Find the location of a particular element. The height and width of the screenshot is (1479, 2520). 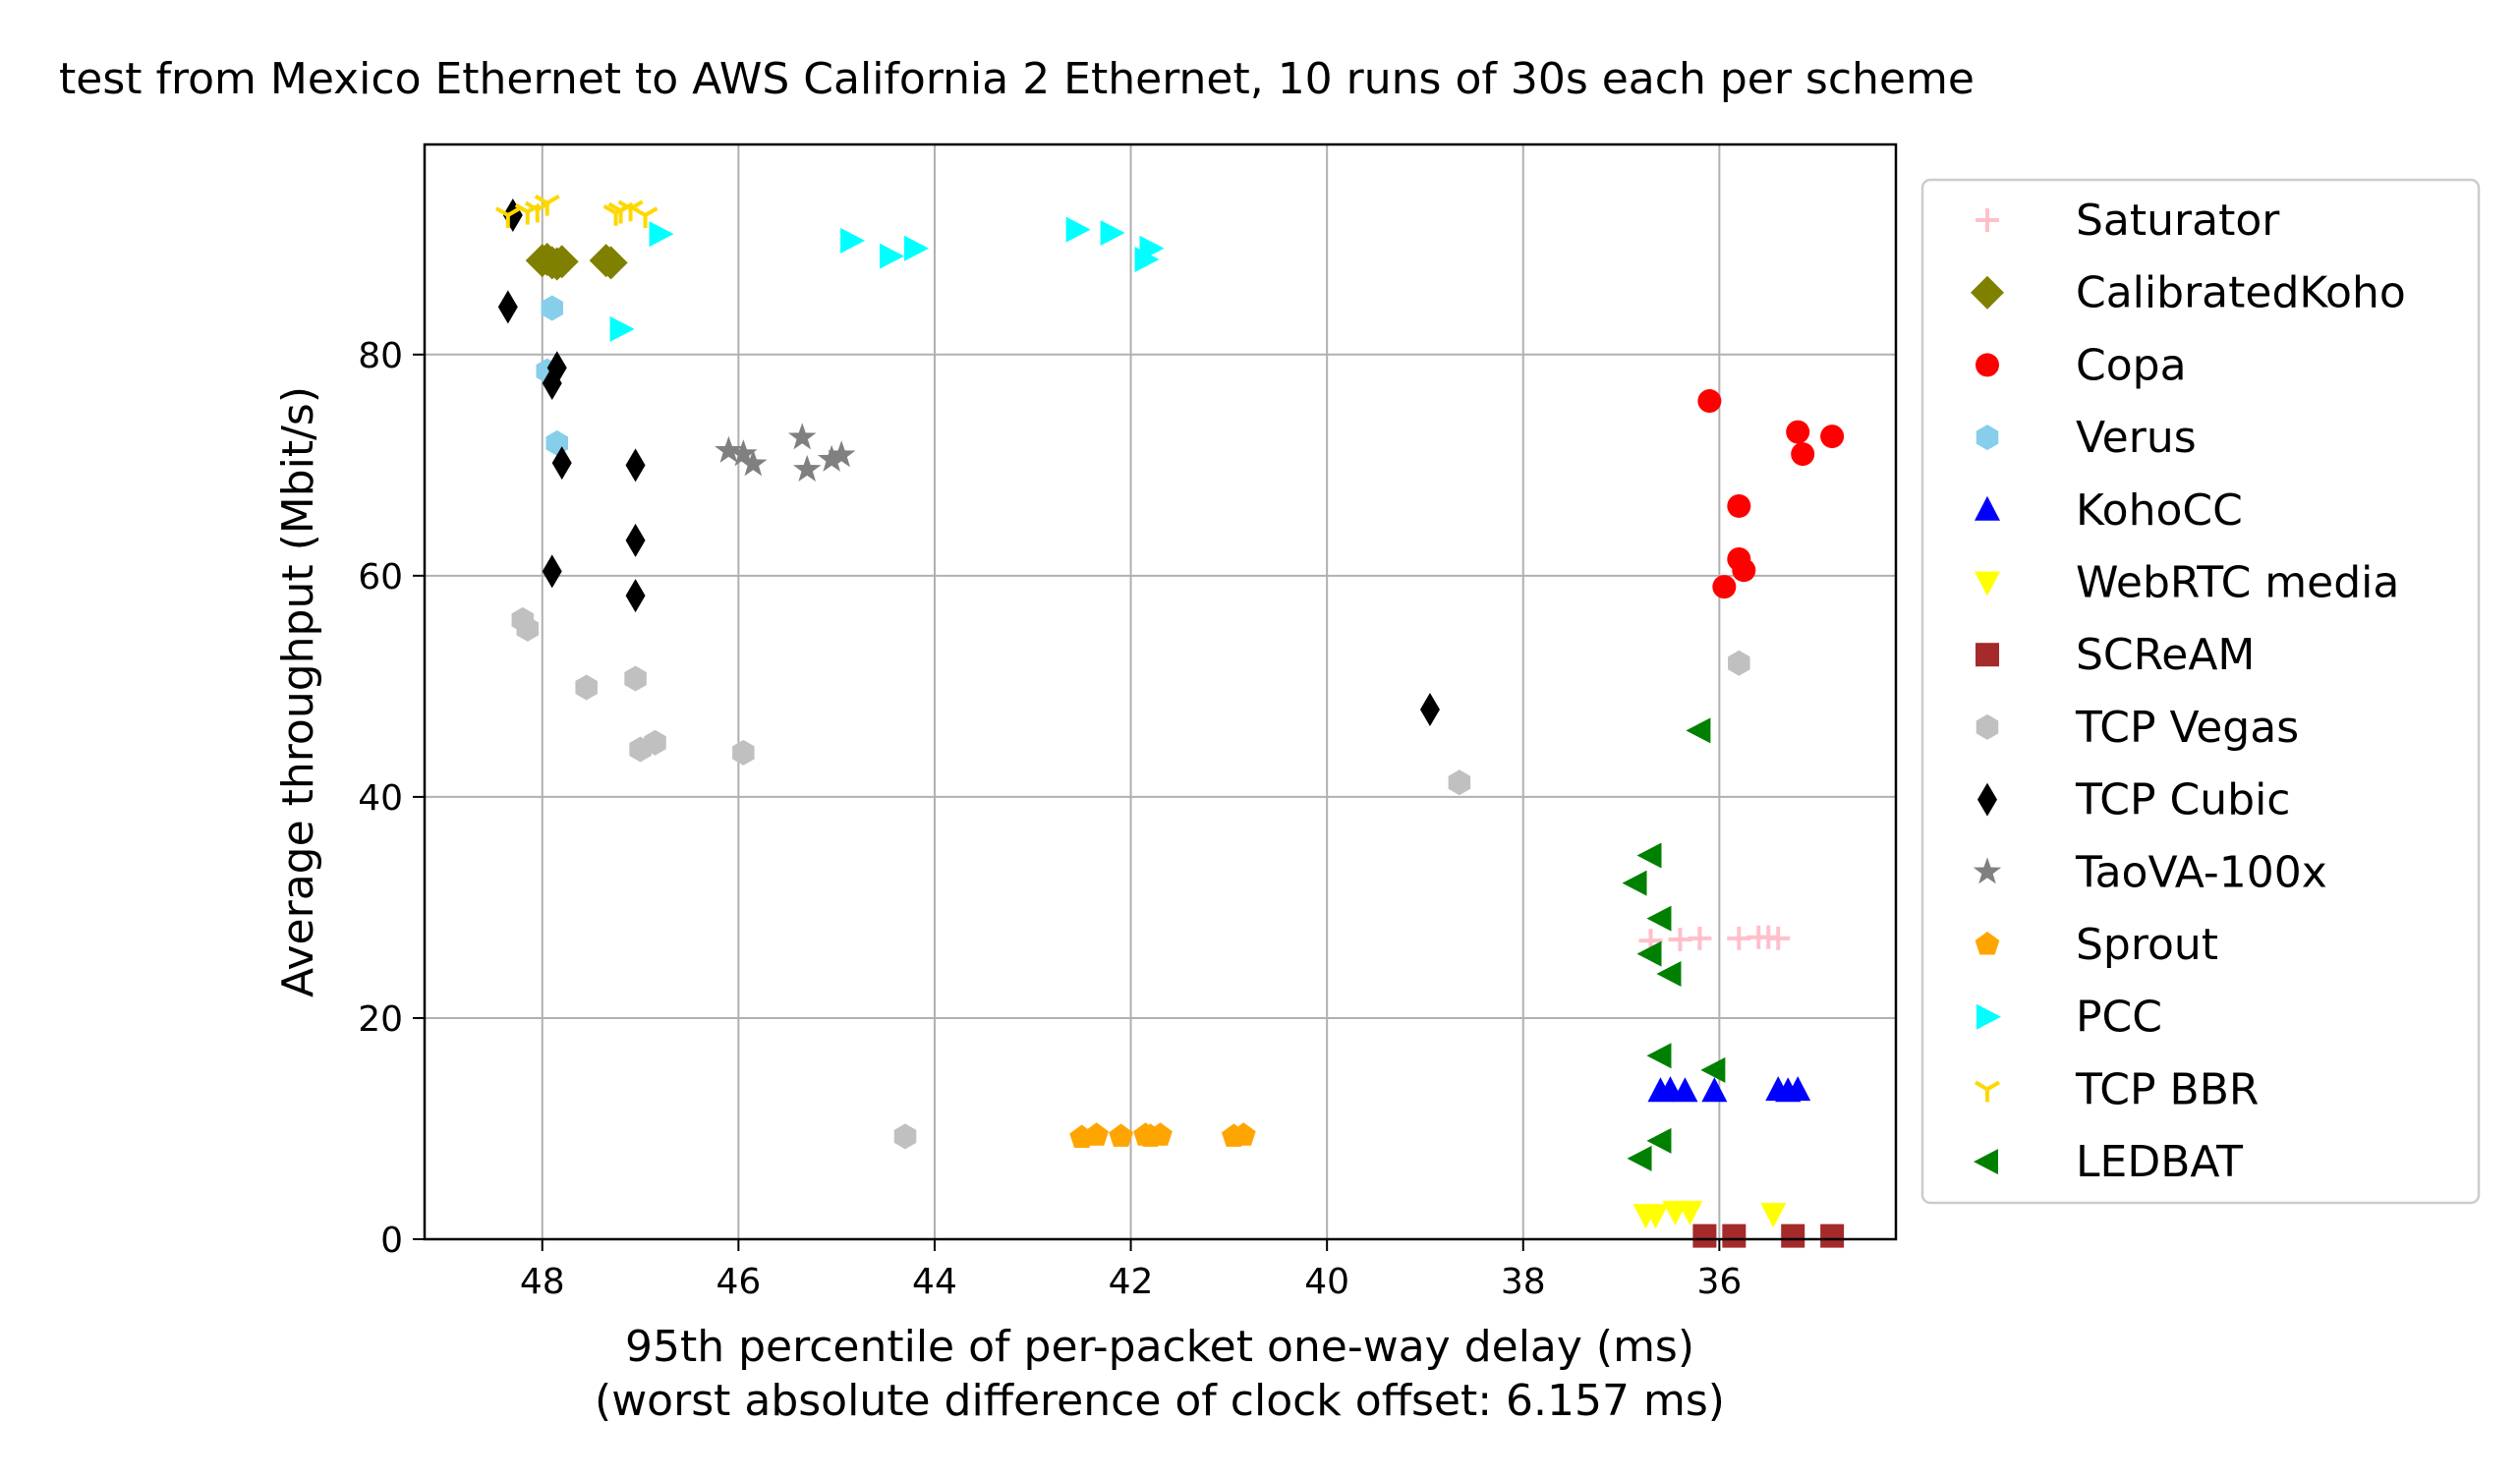

series-sprout is located at coordinates (1162, 1135).